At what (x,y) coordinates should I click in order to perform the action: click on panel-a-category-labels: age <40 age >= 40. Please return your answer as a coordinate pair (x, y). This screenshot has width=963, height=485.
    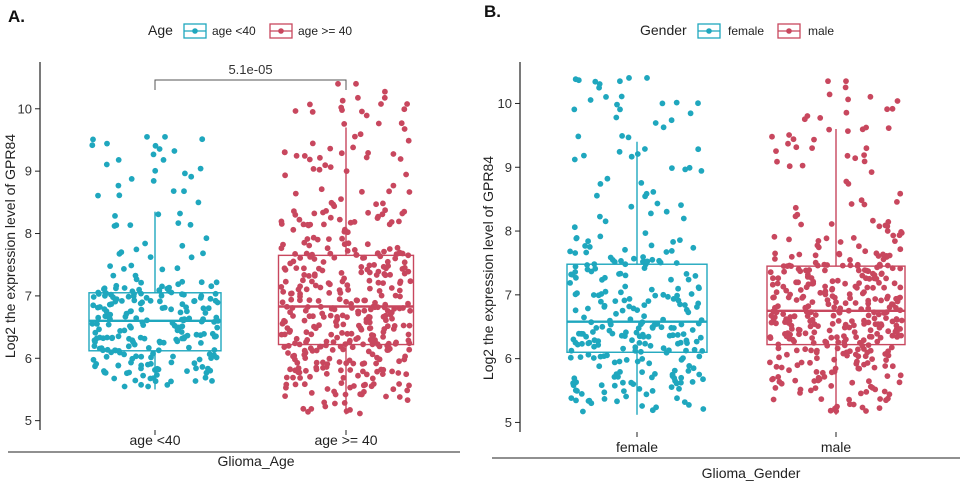
    Looking at the image, I should click on (254, 439).